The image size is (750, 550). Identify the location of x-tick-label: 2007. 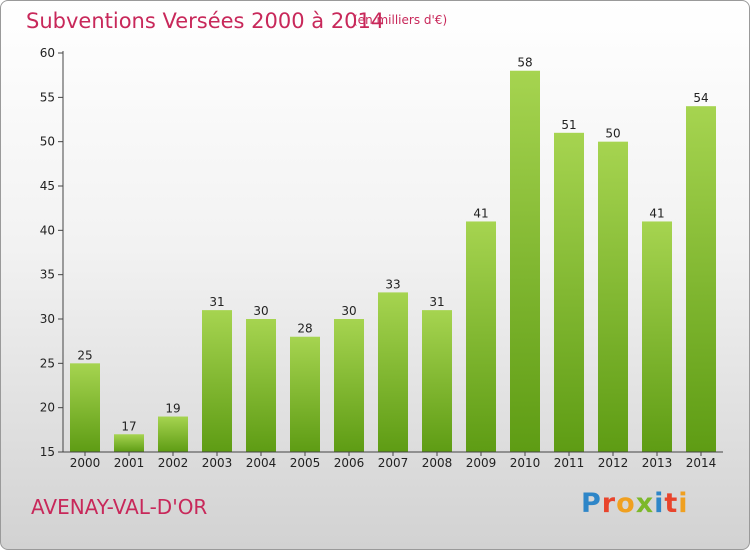
(393, 463).